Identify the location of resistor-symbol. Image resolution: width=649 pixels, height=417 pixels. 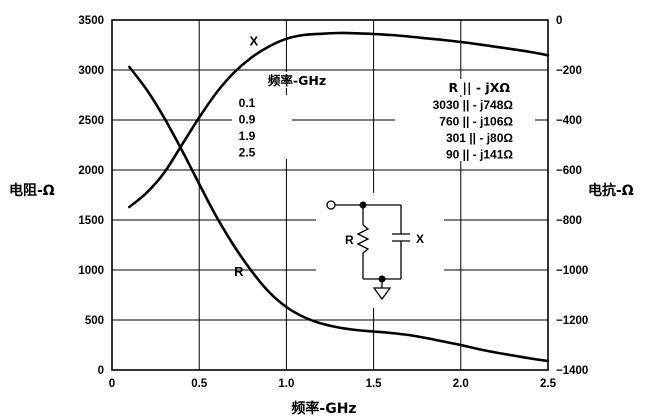
(363, 239).